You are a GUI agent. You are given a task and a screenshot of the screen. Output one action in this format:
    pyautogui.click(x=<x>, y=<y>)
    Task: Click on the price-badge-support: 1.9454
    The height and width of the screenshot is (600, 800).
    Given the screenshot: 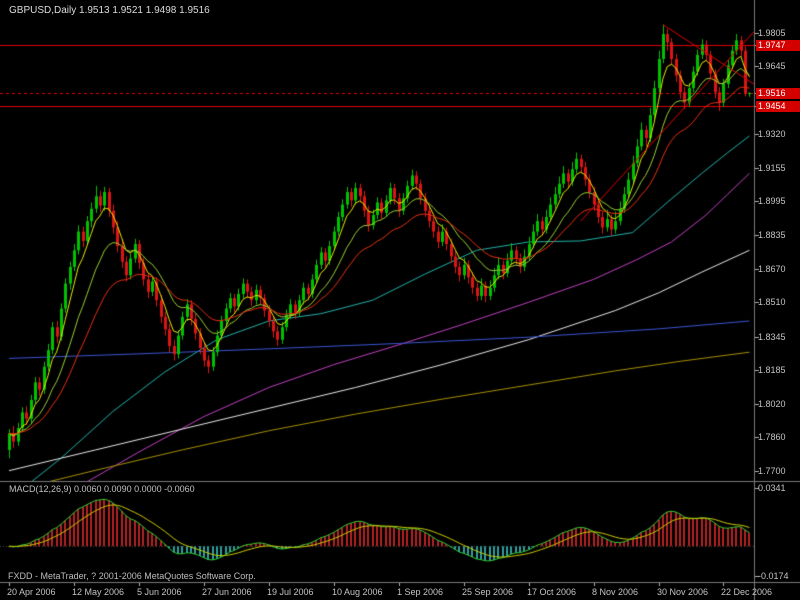 What is the action you would take?
    pyautogui.click(x=778, y=106)
    